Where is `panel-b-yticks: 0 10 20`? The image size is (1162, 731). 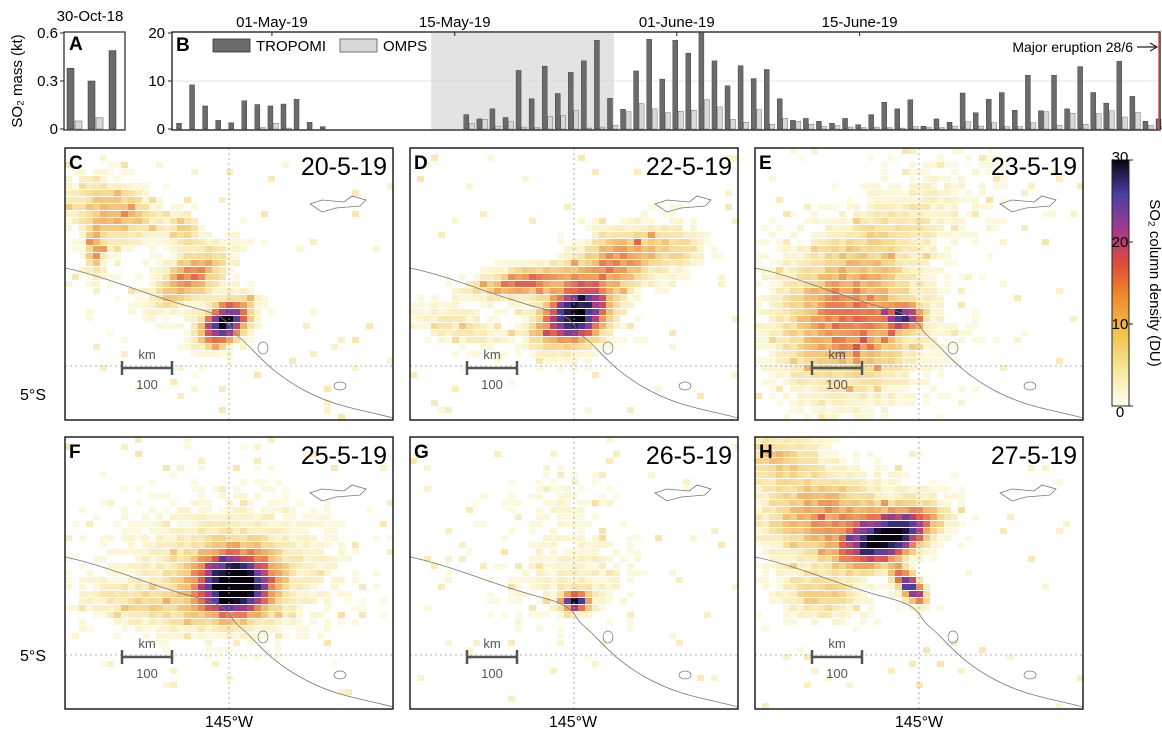
panel-b-yticks: 0 10 20 is located at coordinates (160, 81).